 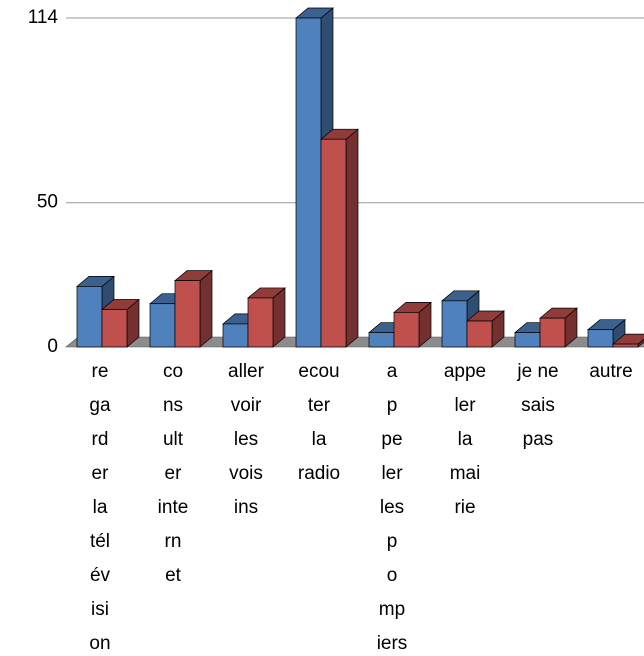 I want to click on y-tick-label: 50, so click(x=47, y=202).